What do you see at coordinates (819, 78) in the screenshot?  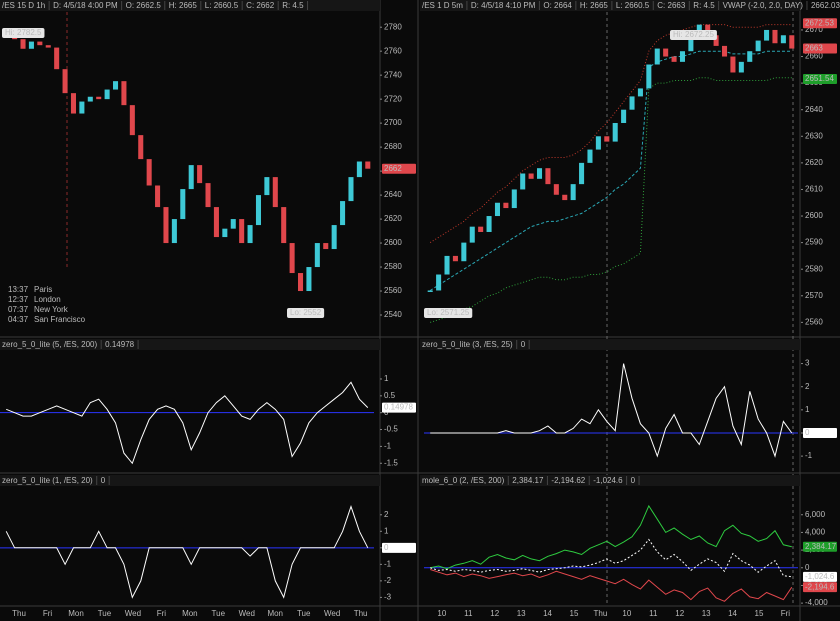 I see `value-badge-text: 2651.54` at bounding box center [819, 78].